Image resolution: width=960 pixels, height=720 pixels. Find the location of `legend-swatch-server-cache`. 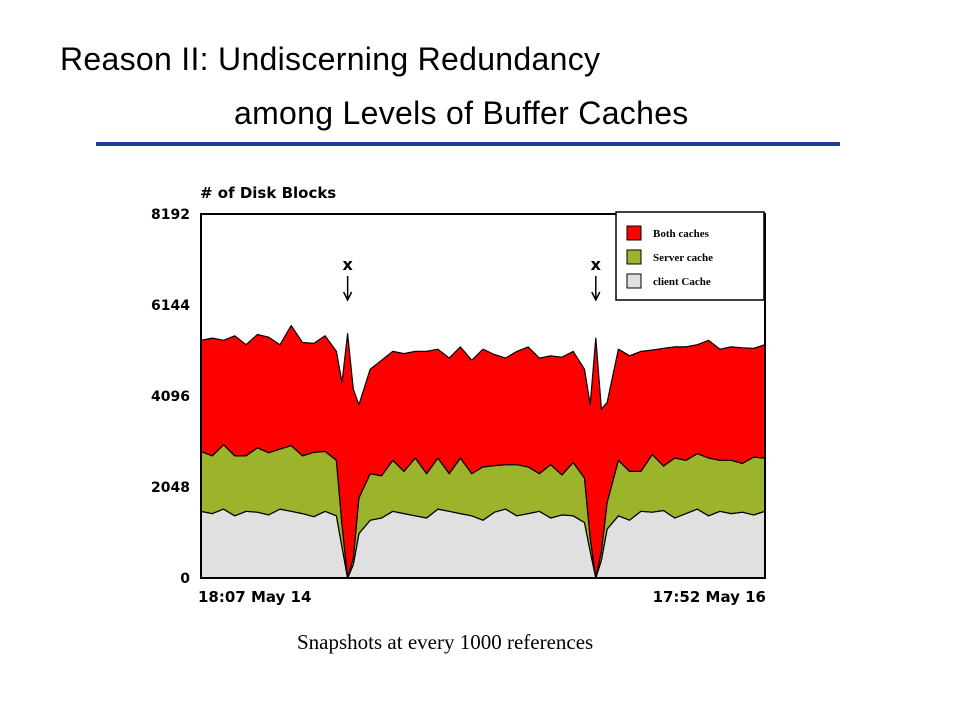

legend-swatch-server-cache is located at coordinates (634, 257).